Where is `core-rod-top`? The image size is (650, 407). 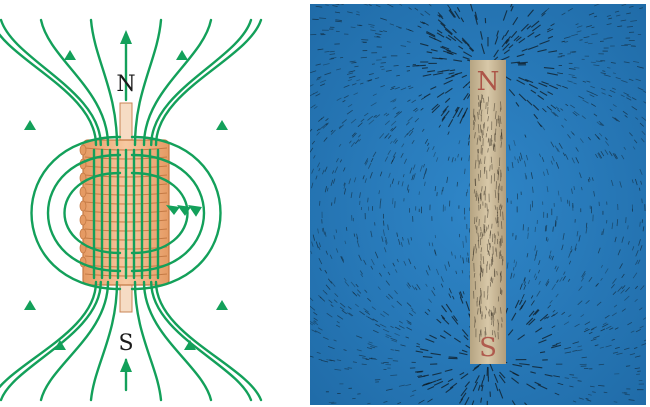 core-rod-top is located at coordinates (126, 123).